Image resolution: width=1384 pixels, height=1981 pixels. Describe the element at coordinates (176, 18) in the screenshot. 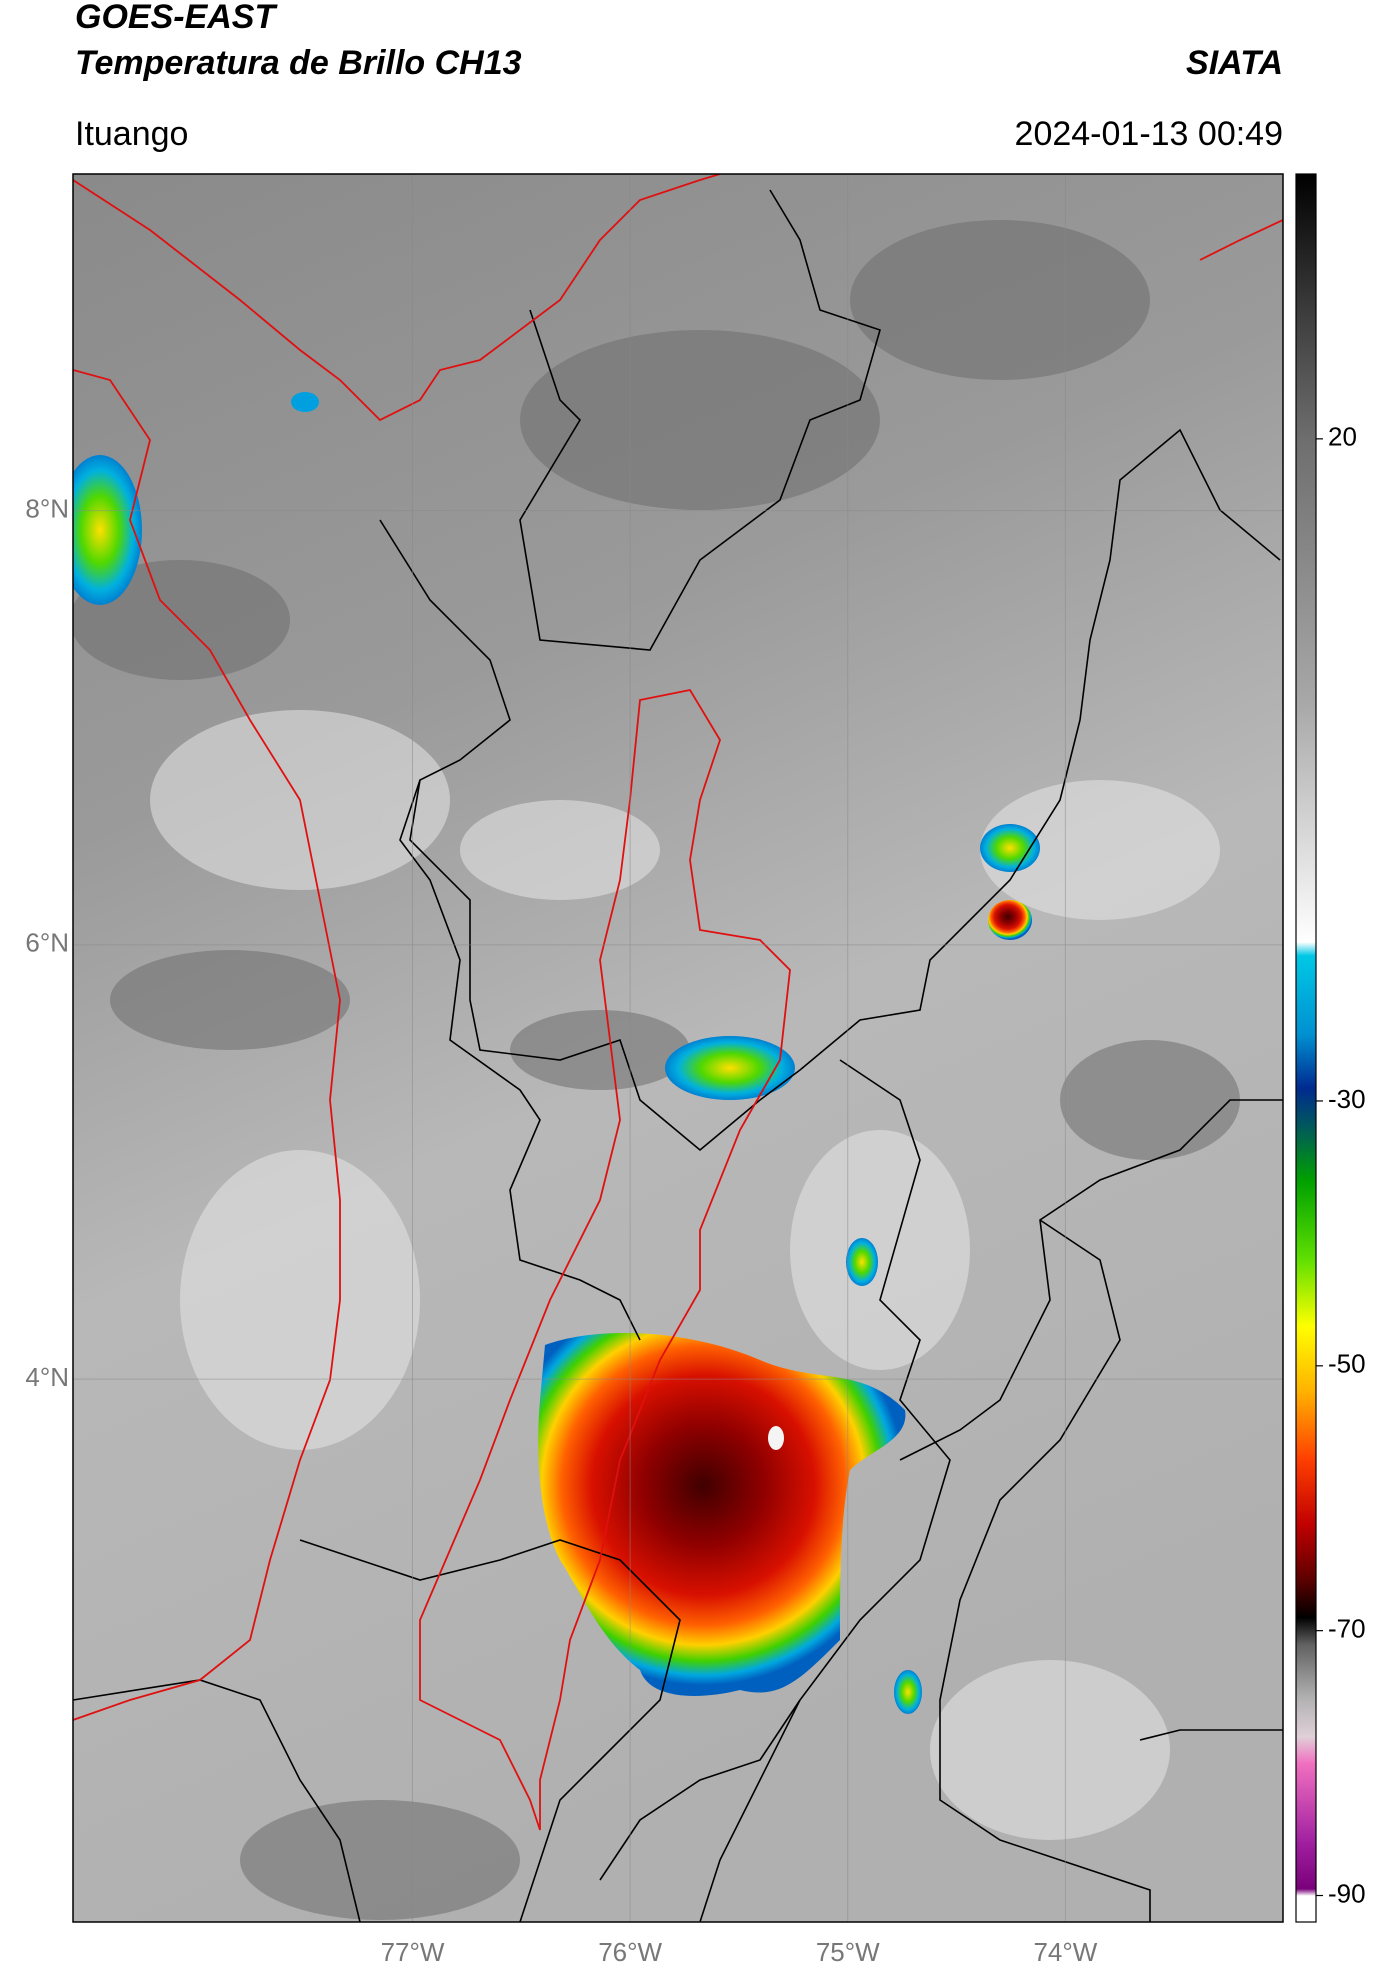

I see `title: GOES-EAST` at that location.